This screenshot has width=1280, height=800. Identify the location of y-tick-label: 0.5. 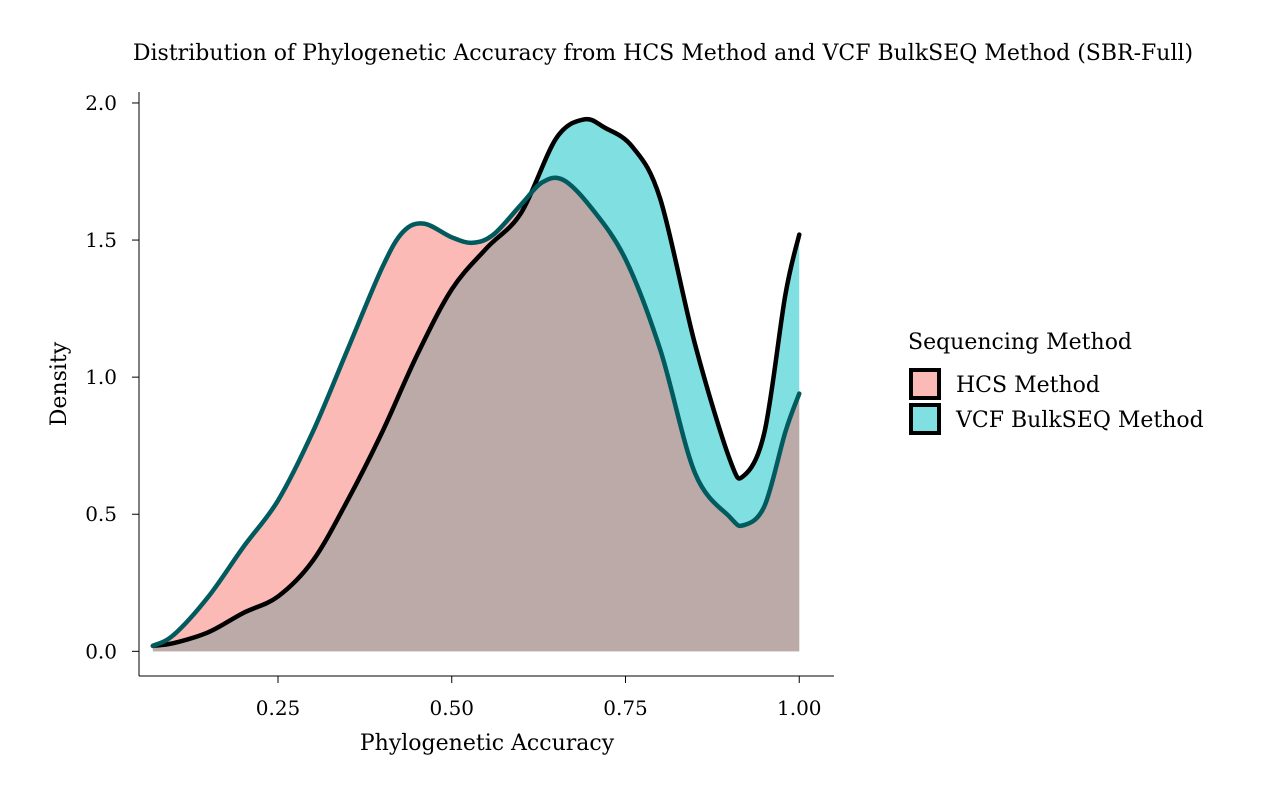
(101, 514).